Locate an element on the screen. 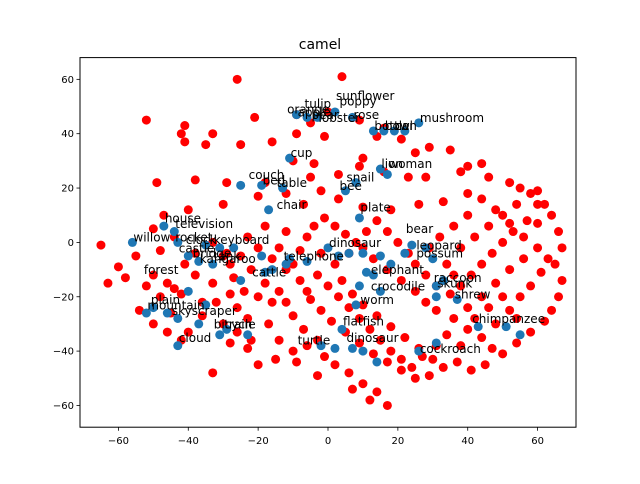 The width and height of the screenshot is (640, 484). point-label: tulip is located at coordinates (318, 104).